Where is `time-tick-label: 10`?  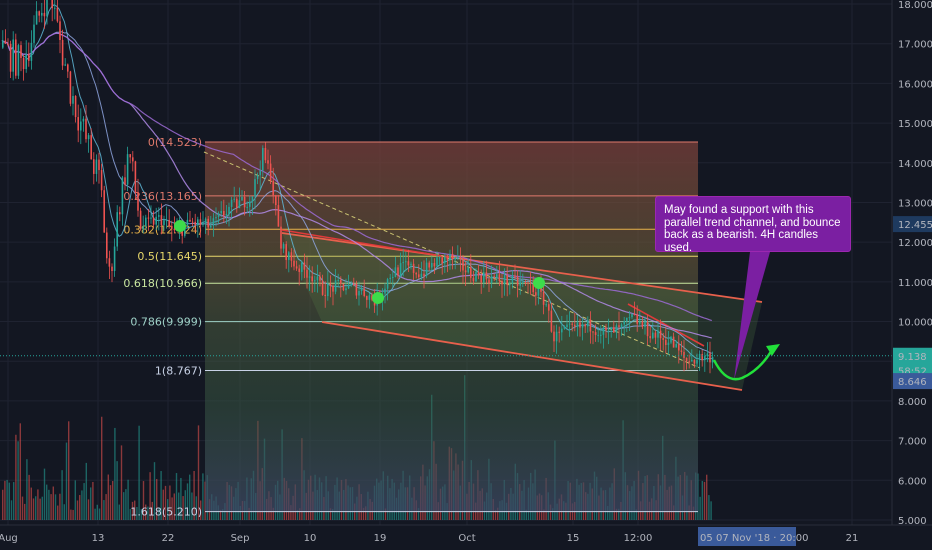
time-tick-label: 10 is located at coordinates (310, 538).